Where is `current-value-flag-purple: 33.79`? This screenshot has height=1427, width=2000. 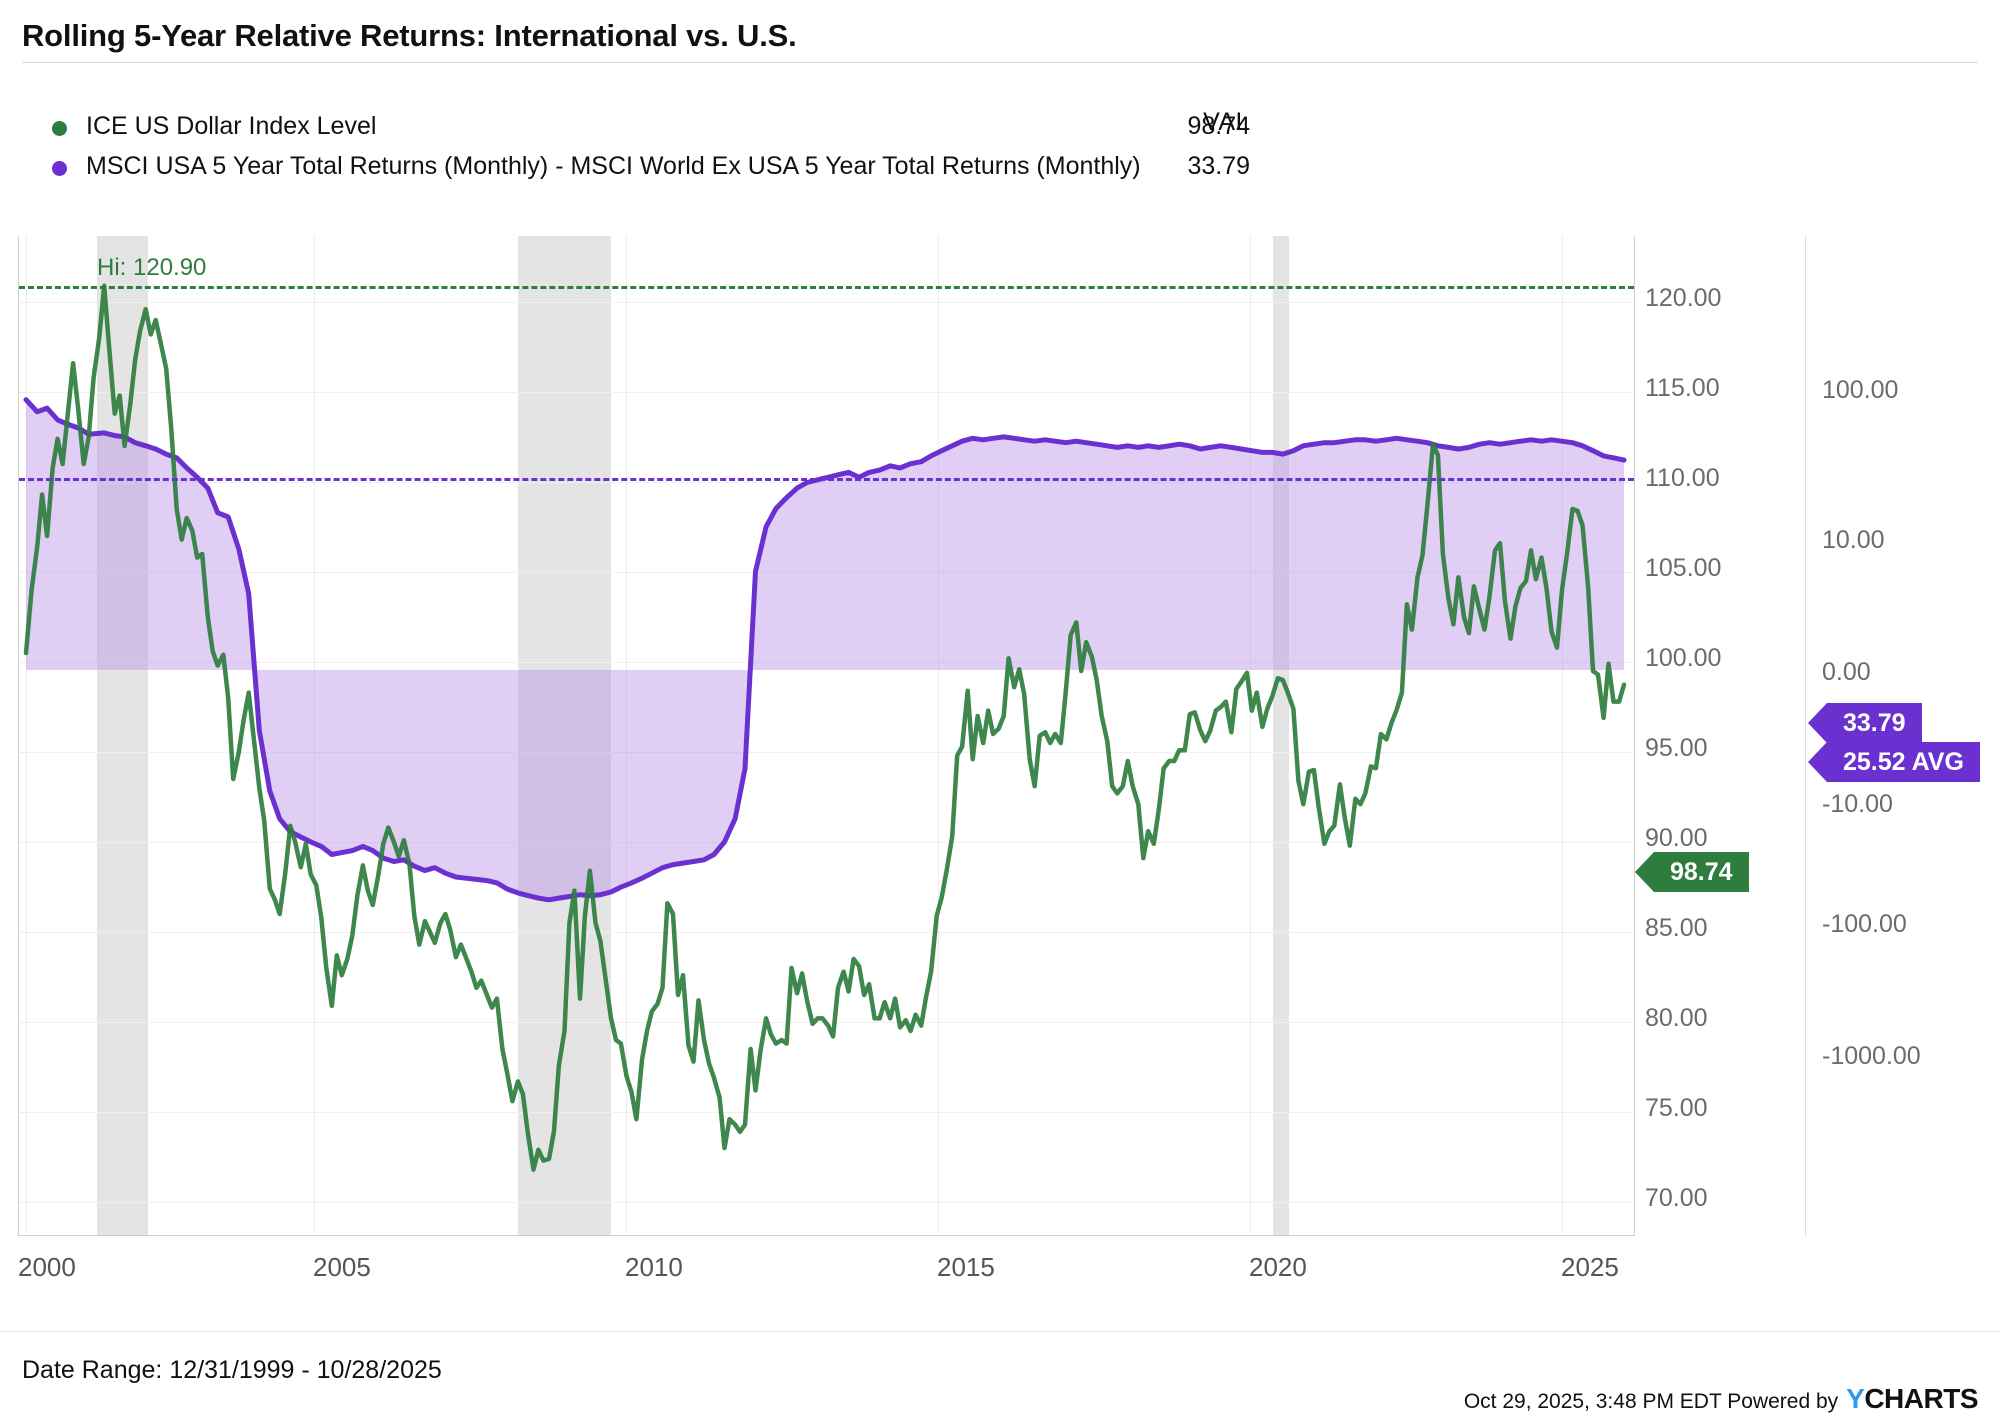
current-value-flag-purple: 33.79 is located at coordinates (1865, 723).